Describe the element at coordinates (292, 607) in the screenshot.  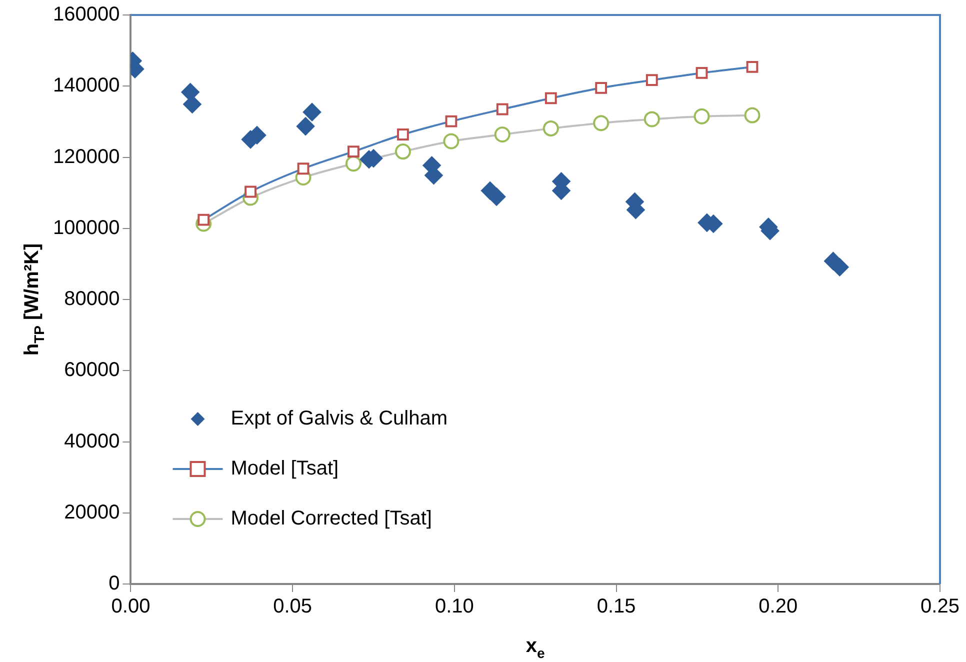
I see `x-tick-label: 0.05` at that location.